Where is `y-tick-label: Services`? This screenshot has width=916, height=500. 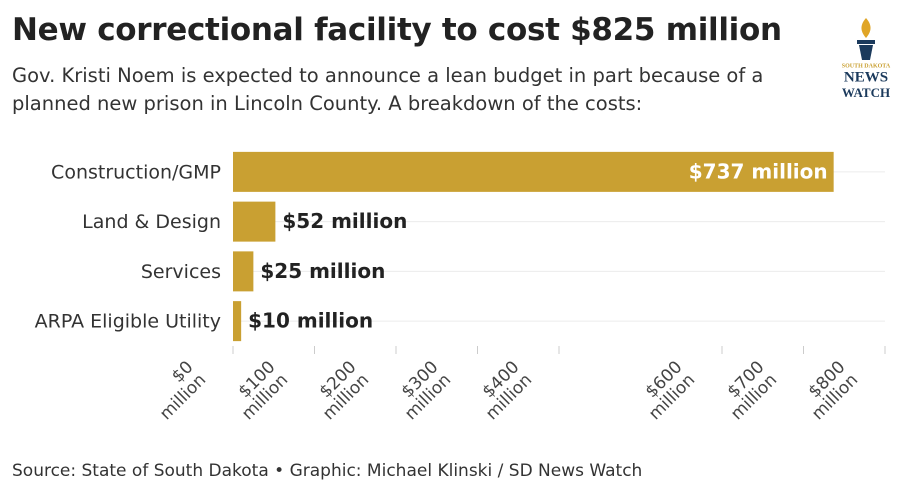 y-tick-label: Services is located at coordinates (181, 272).